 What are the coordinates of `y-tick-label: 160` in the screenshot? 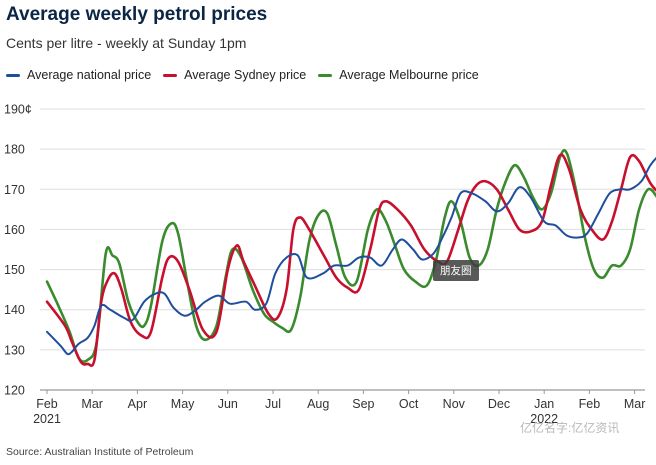 It's located at (14, 230).